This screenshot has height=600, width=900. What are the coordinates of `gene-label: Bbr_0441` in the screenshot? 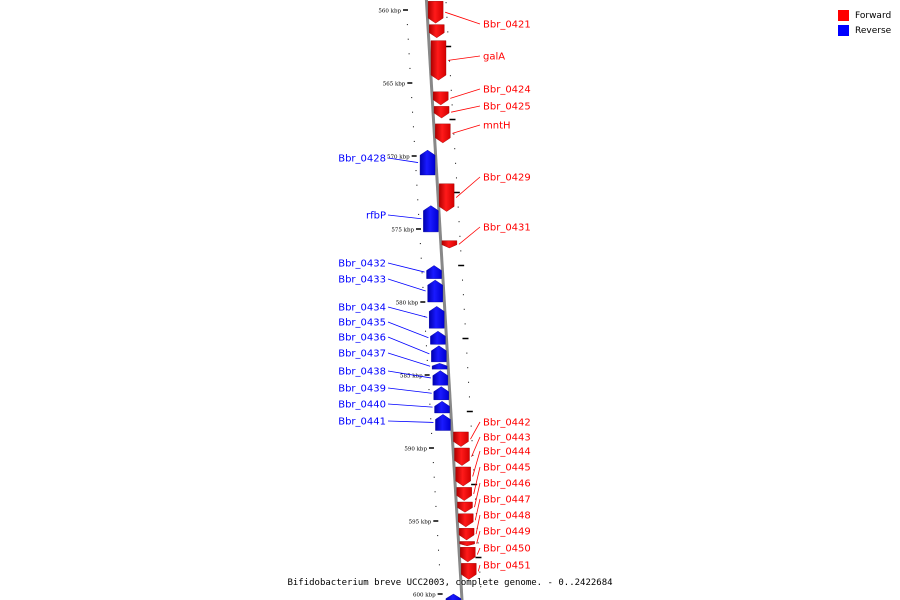 It's located at (362, 422).